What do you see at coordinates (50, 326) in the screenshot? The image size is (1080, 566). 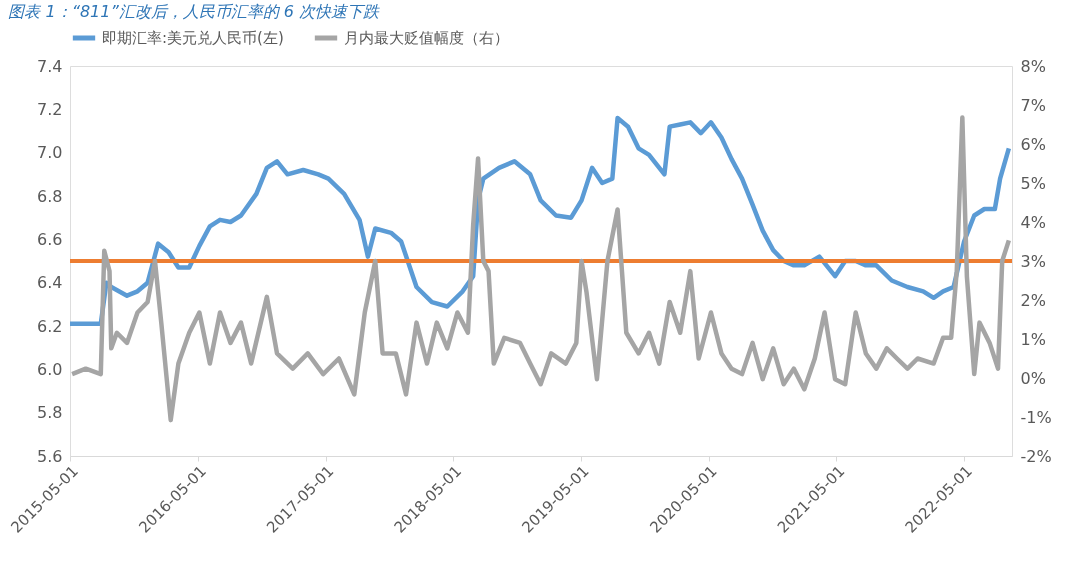 I see `y-tick-label: 6.2` at bounding box center [50, 326].